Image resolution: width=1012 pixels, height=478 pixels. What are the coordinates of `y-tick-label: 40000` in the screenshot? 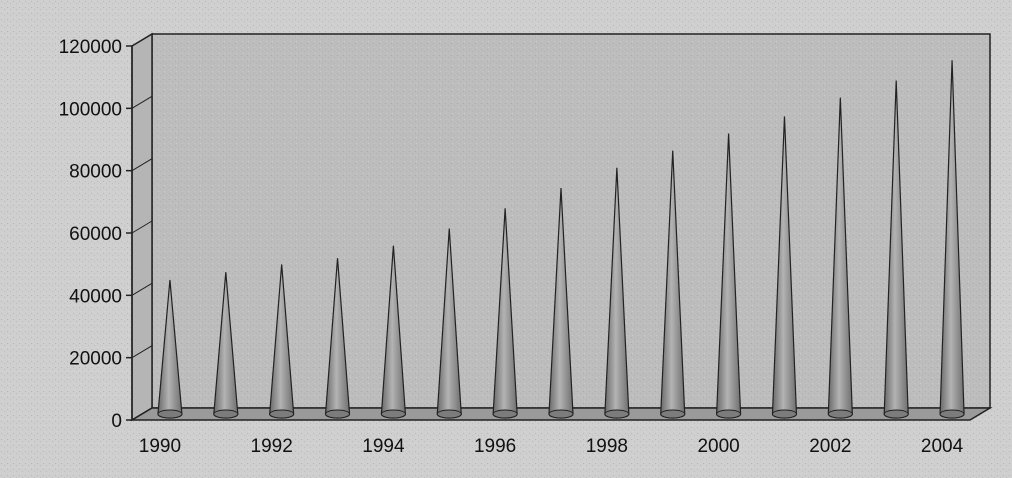 It's located at (95, 296).